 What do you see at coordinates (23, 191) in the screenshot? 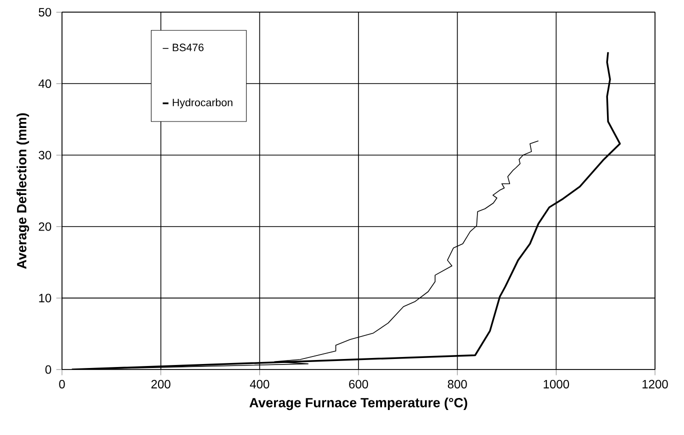
I see `y-axis-title: Average Deflection (mm)` at bounding box center [23, 191].